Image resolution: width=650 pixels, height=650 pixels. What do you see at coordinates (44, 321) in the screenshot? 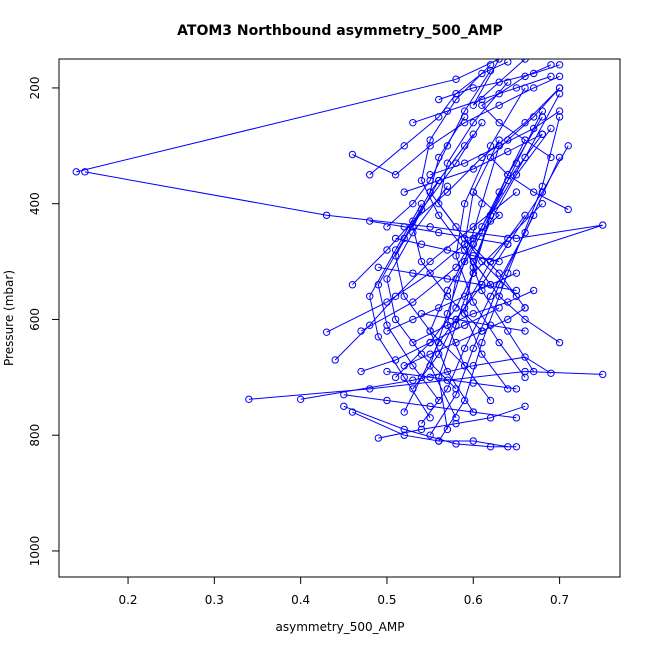
I see `y-axis: 200 400 600 800 1000` at bounding box center [44, 321].